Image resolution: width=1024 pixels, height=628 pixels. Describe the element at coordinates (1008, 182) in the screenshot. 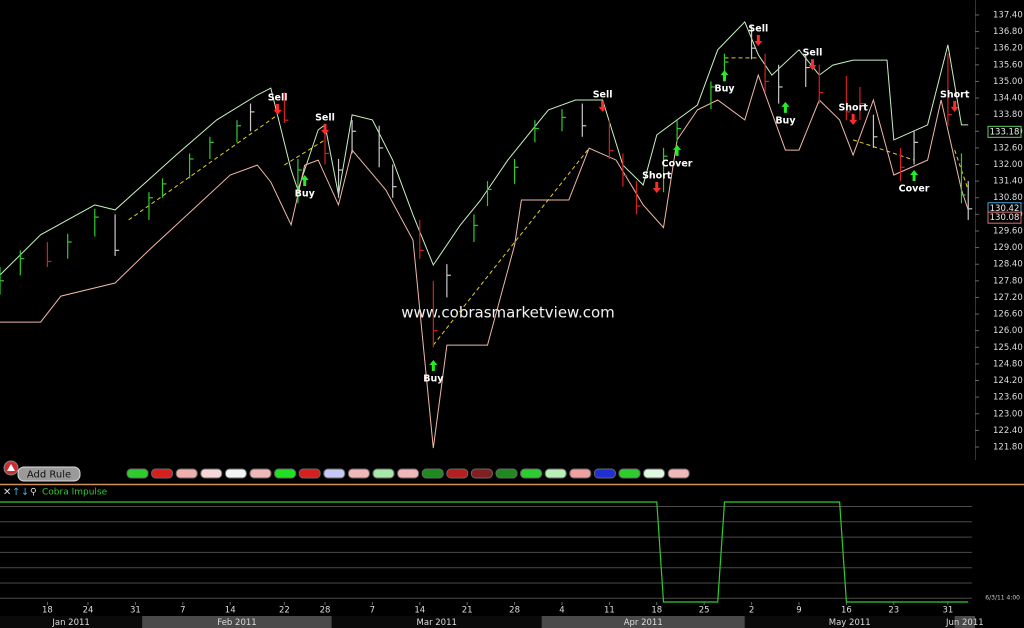

I see `y-tick-label: 131.40` at that location.